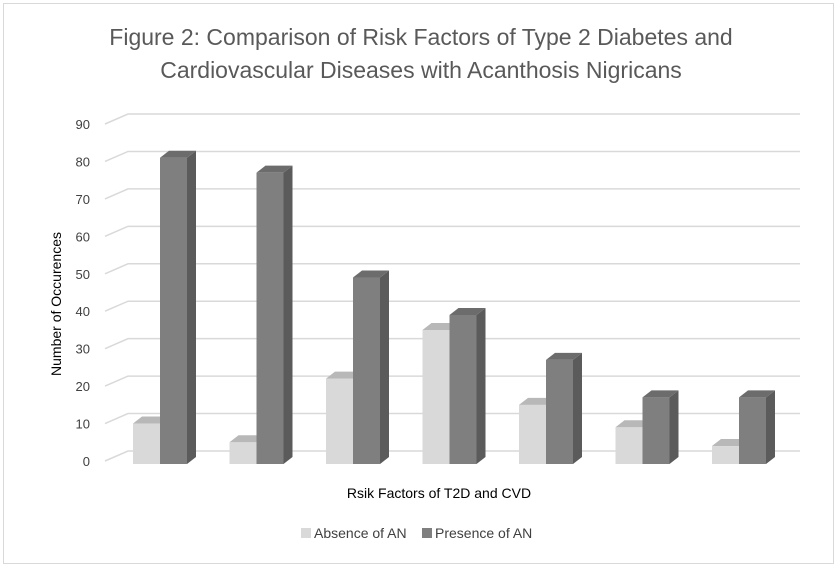 The width and height of the screenshot is (839, 569). Describe the element at coordinates (83, 124) in the screenshot. I see `y-tick-label: 90` at that location.